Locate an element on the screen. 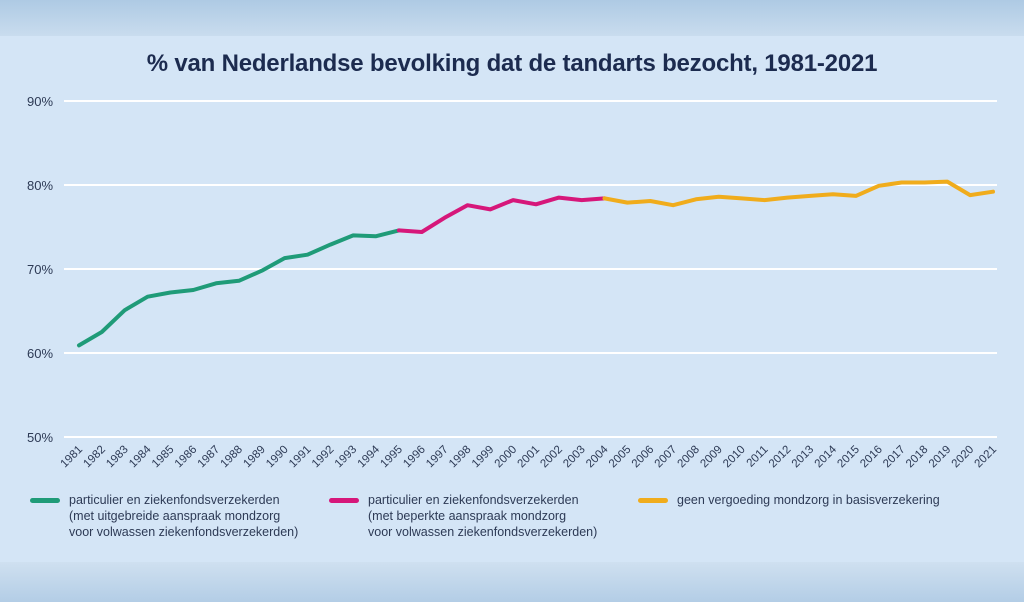 The image size is (1024, 602). bottom-backdrop is located at coordinates (512, 582).